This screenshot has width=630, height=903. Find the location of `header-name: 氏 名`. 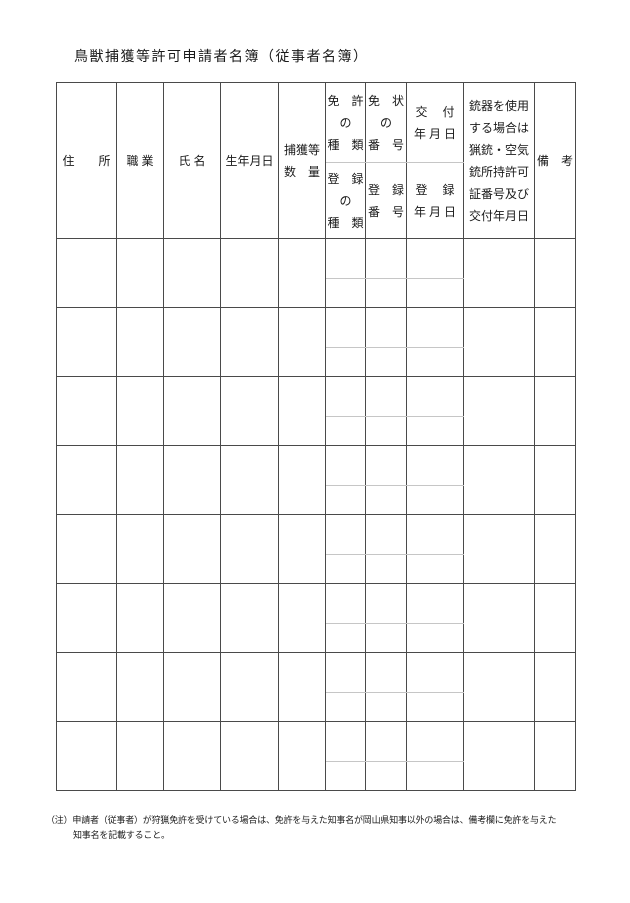

header-name: 氏 名 is located at coordinates (192, 160).